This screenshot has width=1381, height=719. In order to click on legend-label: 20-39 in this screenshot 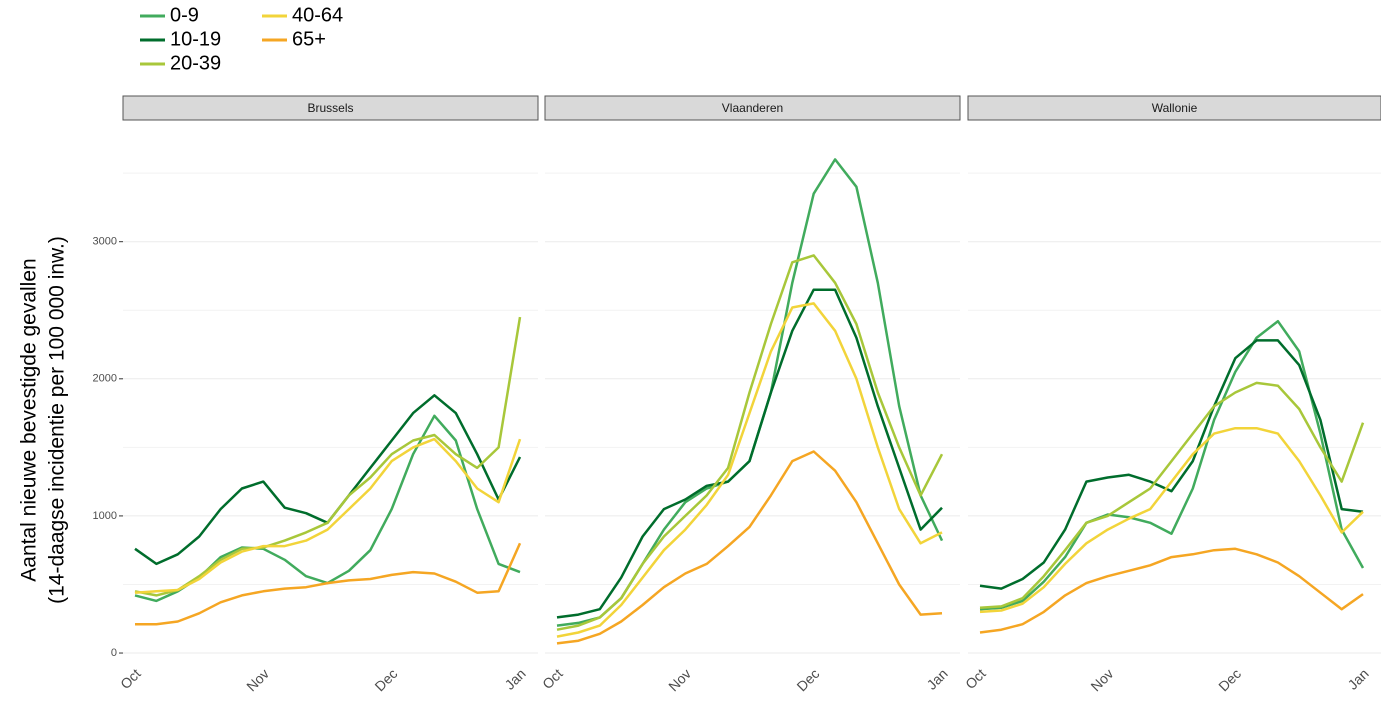, I will do `click(195, 63)`.